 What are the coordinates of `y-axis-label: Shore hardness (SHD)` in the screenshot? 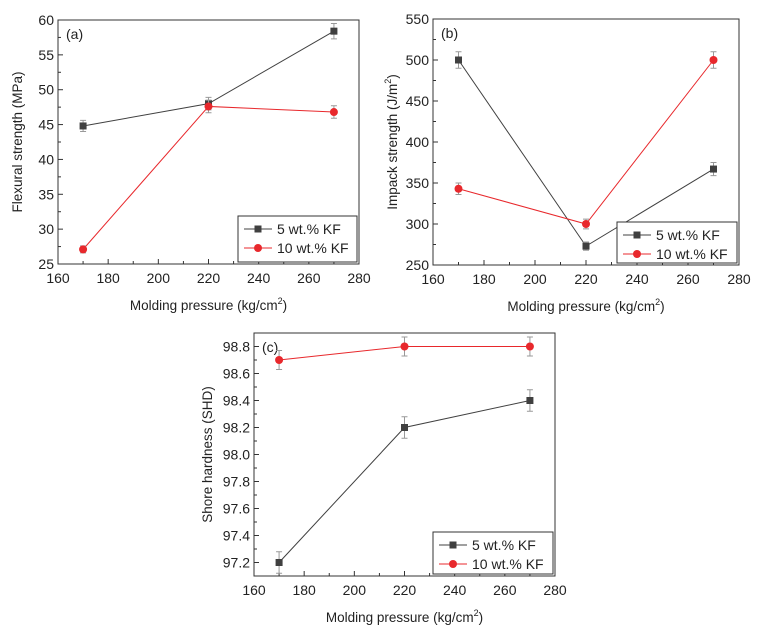 It's located at (207, 454).